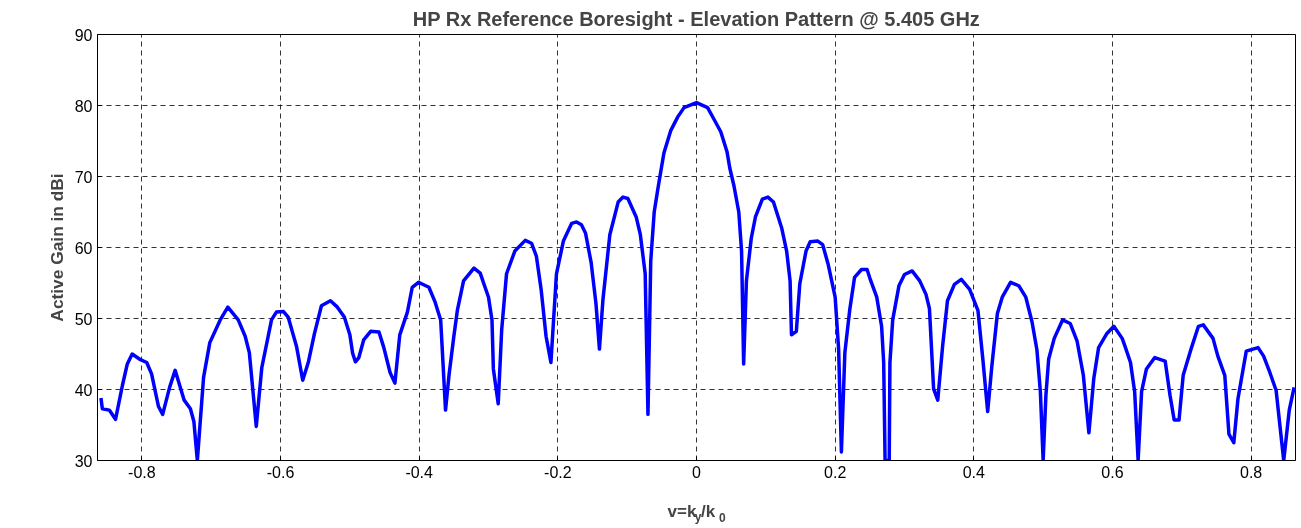  I want to click on x-tick-label: 0.8, so click(1251, 472).